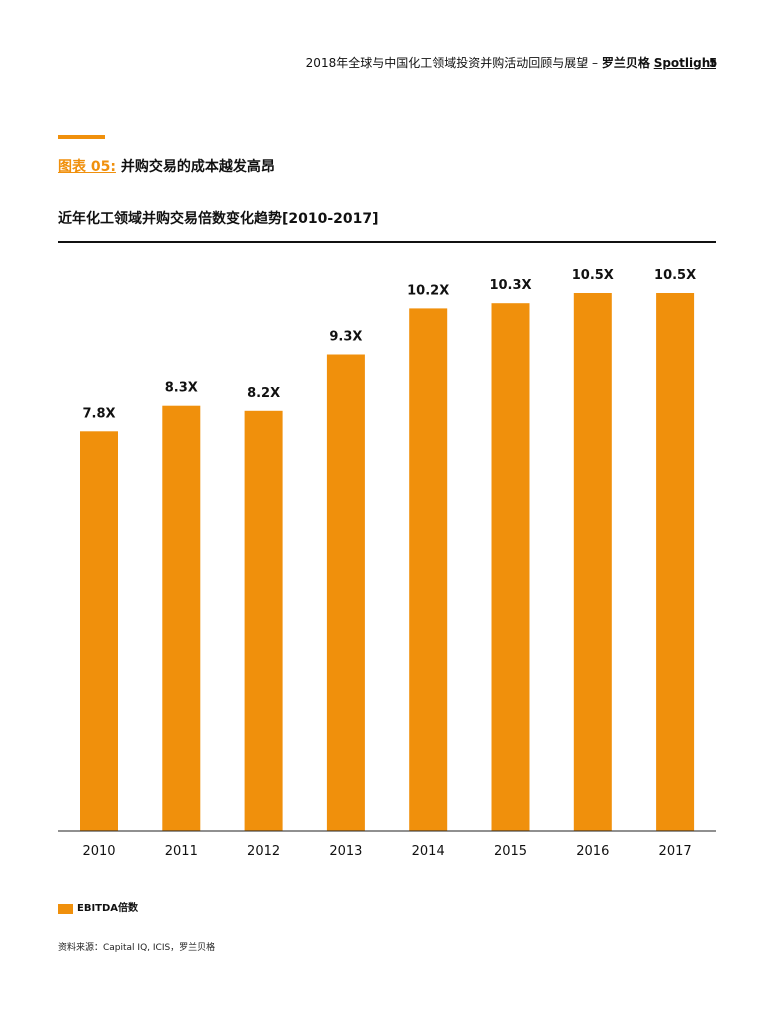 This screenshot has width=773, height=1024. What do you see at coordinates (675, 562) in the screenshot?
I see `bar-2017` at bounding box center [675, 562].